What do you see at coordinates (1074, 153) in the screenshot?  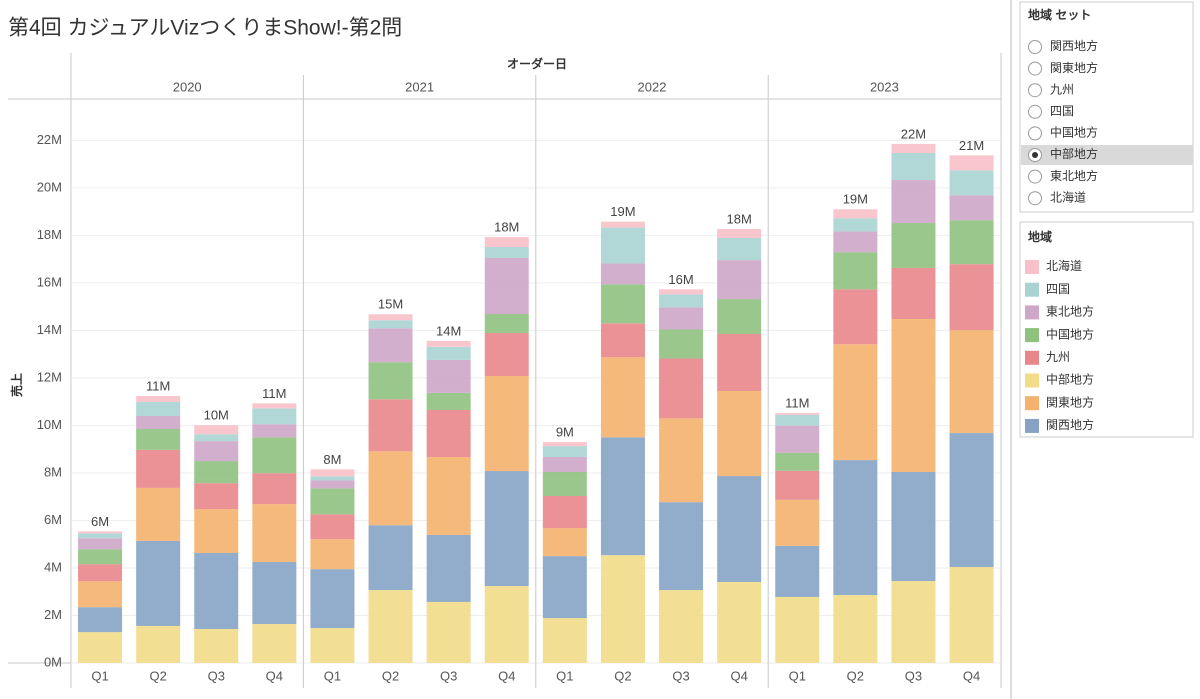 I see `filter-option: 中部地方` at bounding box center [1074, 153].